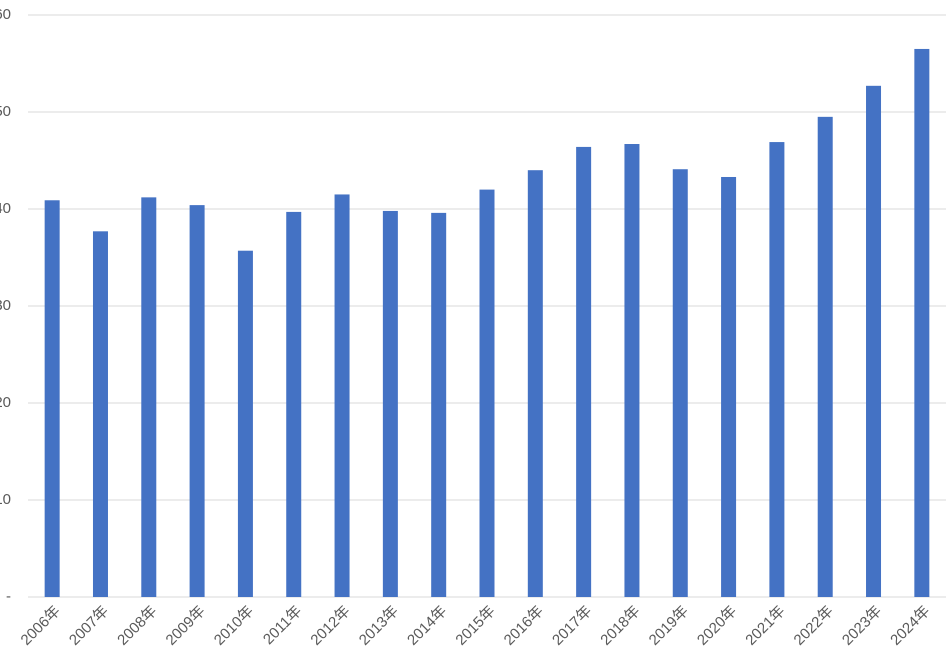 The width and height of the screenshot is (951, 667). I want to click on x-tick-label: 2014年, so click(427, 626).